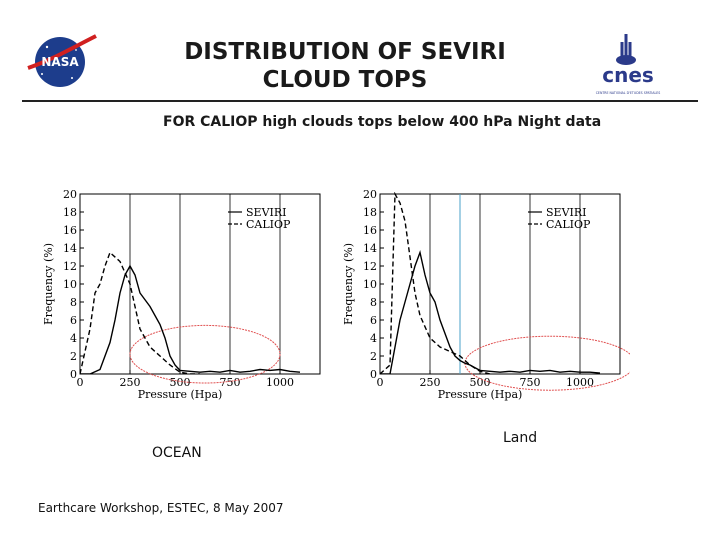 The height and width of the screenshot is (540, 720). I want to click on page-title: DISTRIBUTION OF SEVIRI CLOUD TOPS, so click(345, 66).